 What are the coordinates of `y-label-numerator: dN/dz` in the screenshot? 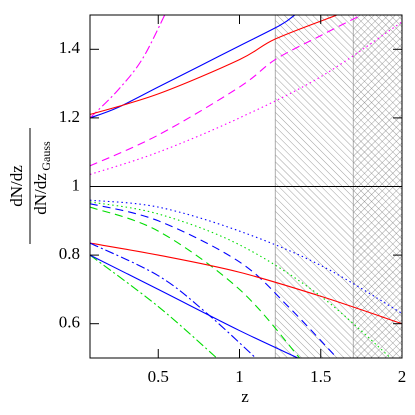 It's located at (16, 186).